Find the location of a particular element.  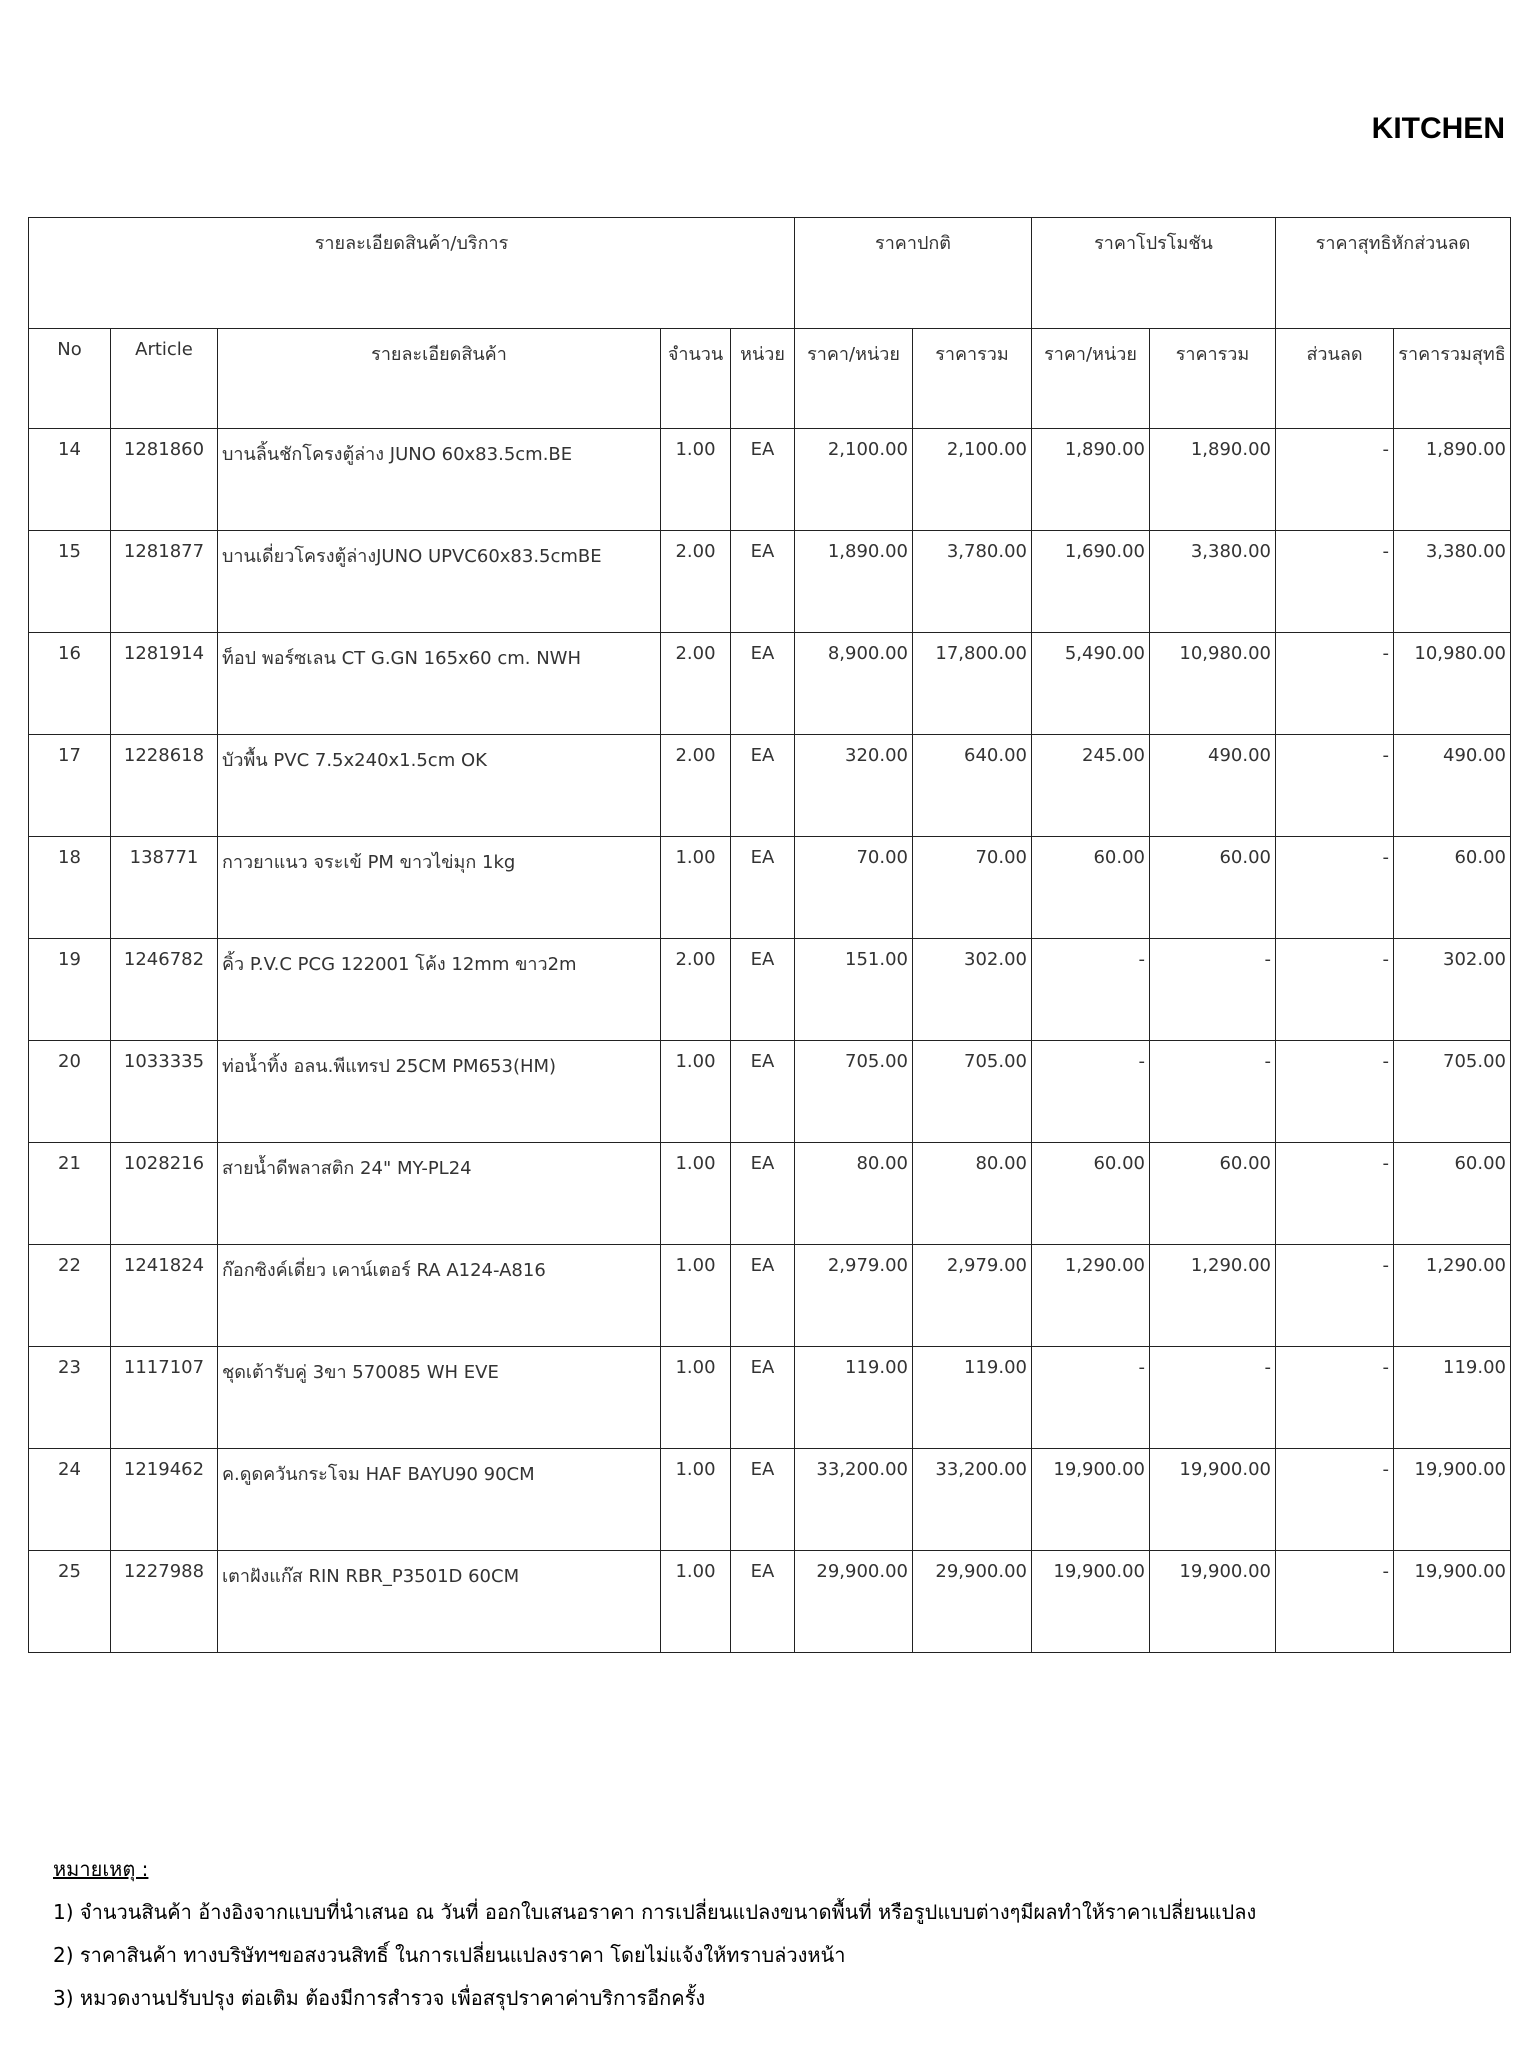

table-cell: 17,800.00 is located at coordinates (972, 683).